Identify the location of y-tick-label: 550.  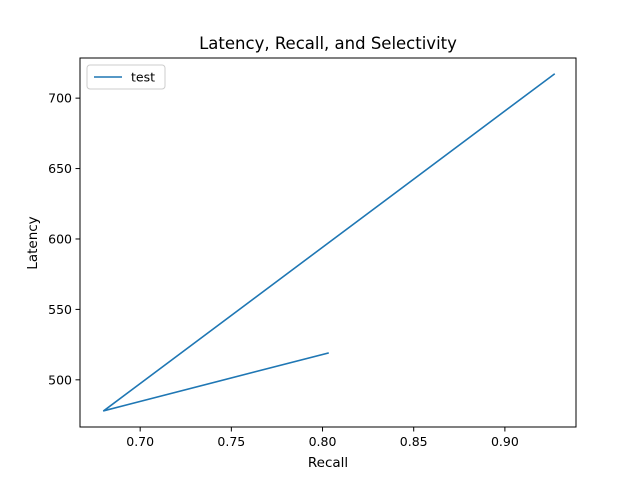
(60, 309).